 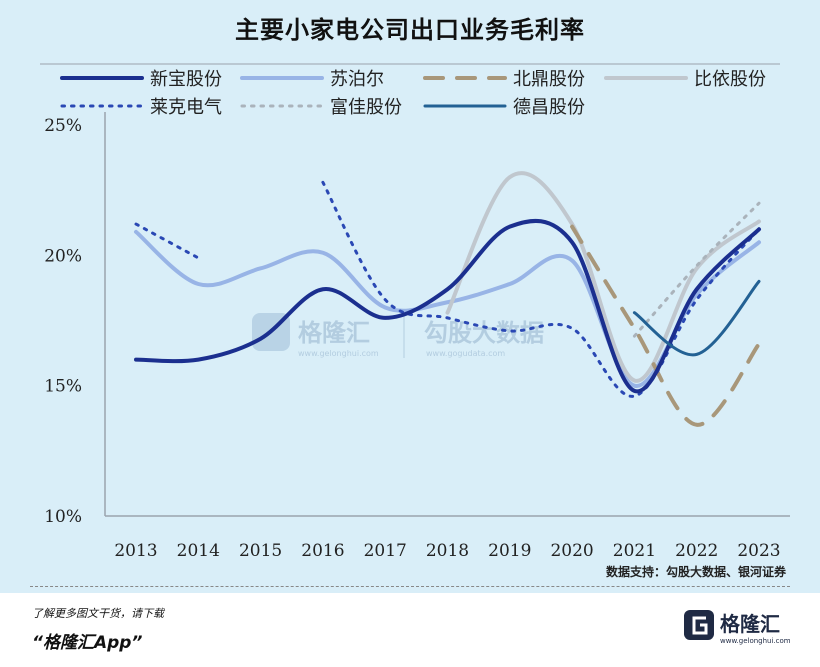 What do you see at coordinates (322, 551) in the screenshot?
I see `x-tick-label: 2016` at bounding box center [322, 551].